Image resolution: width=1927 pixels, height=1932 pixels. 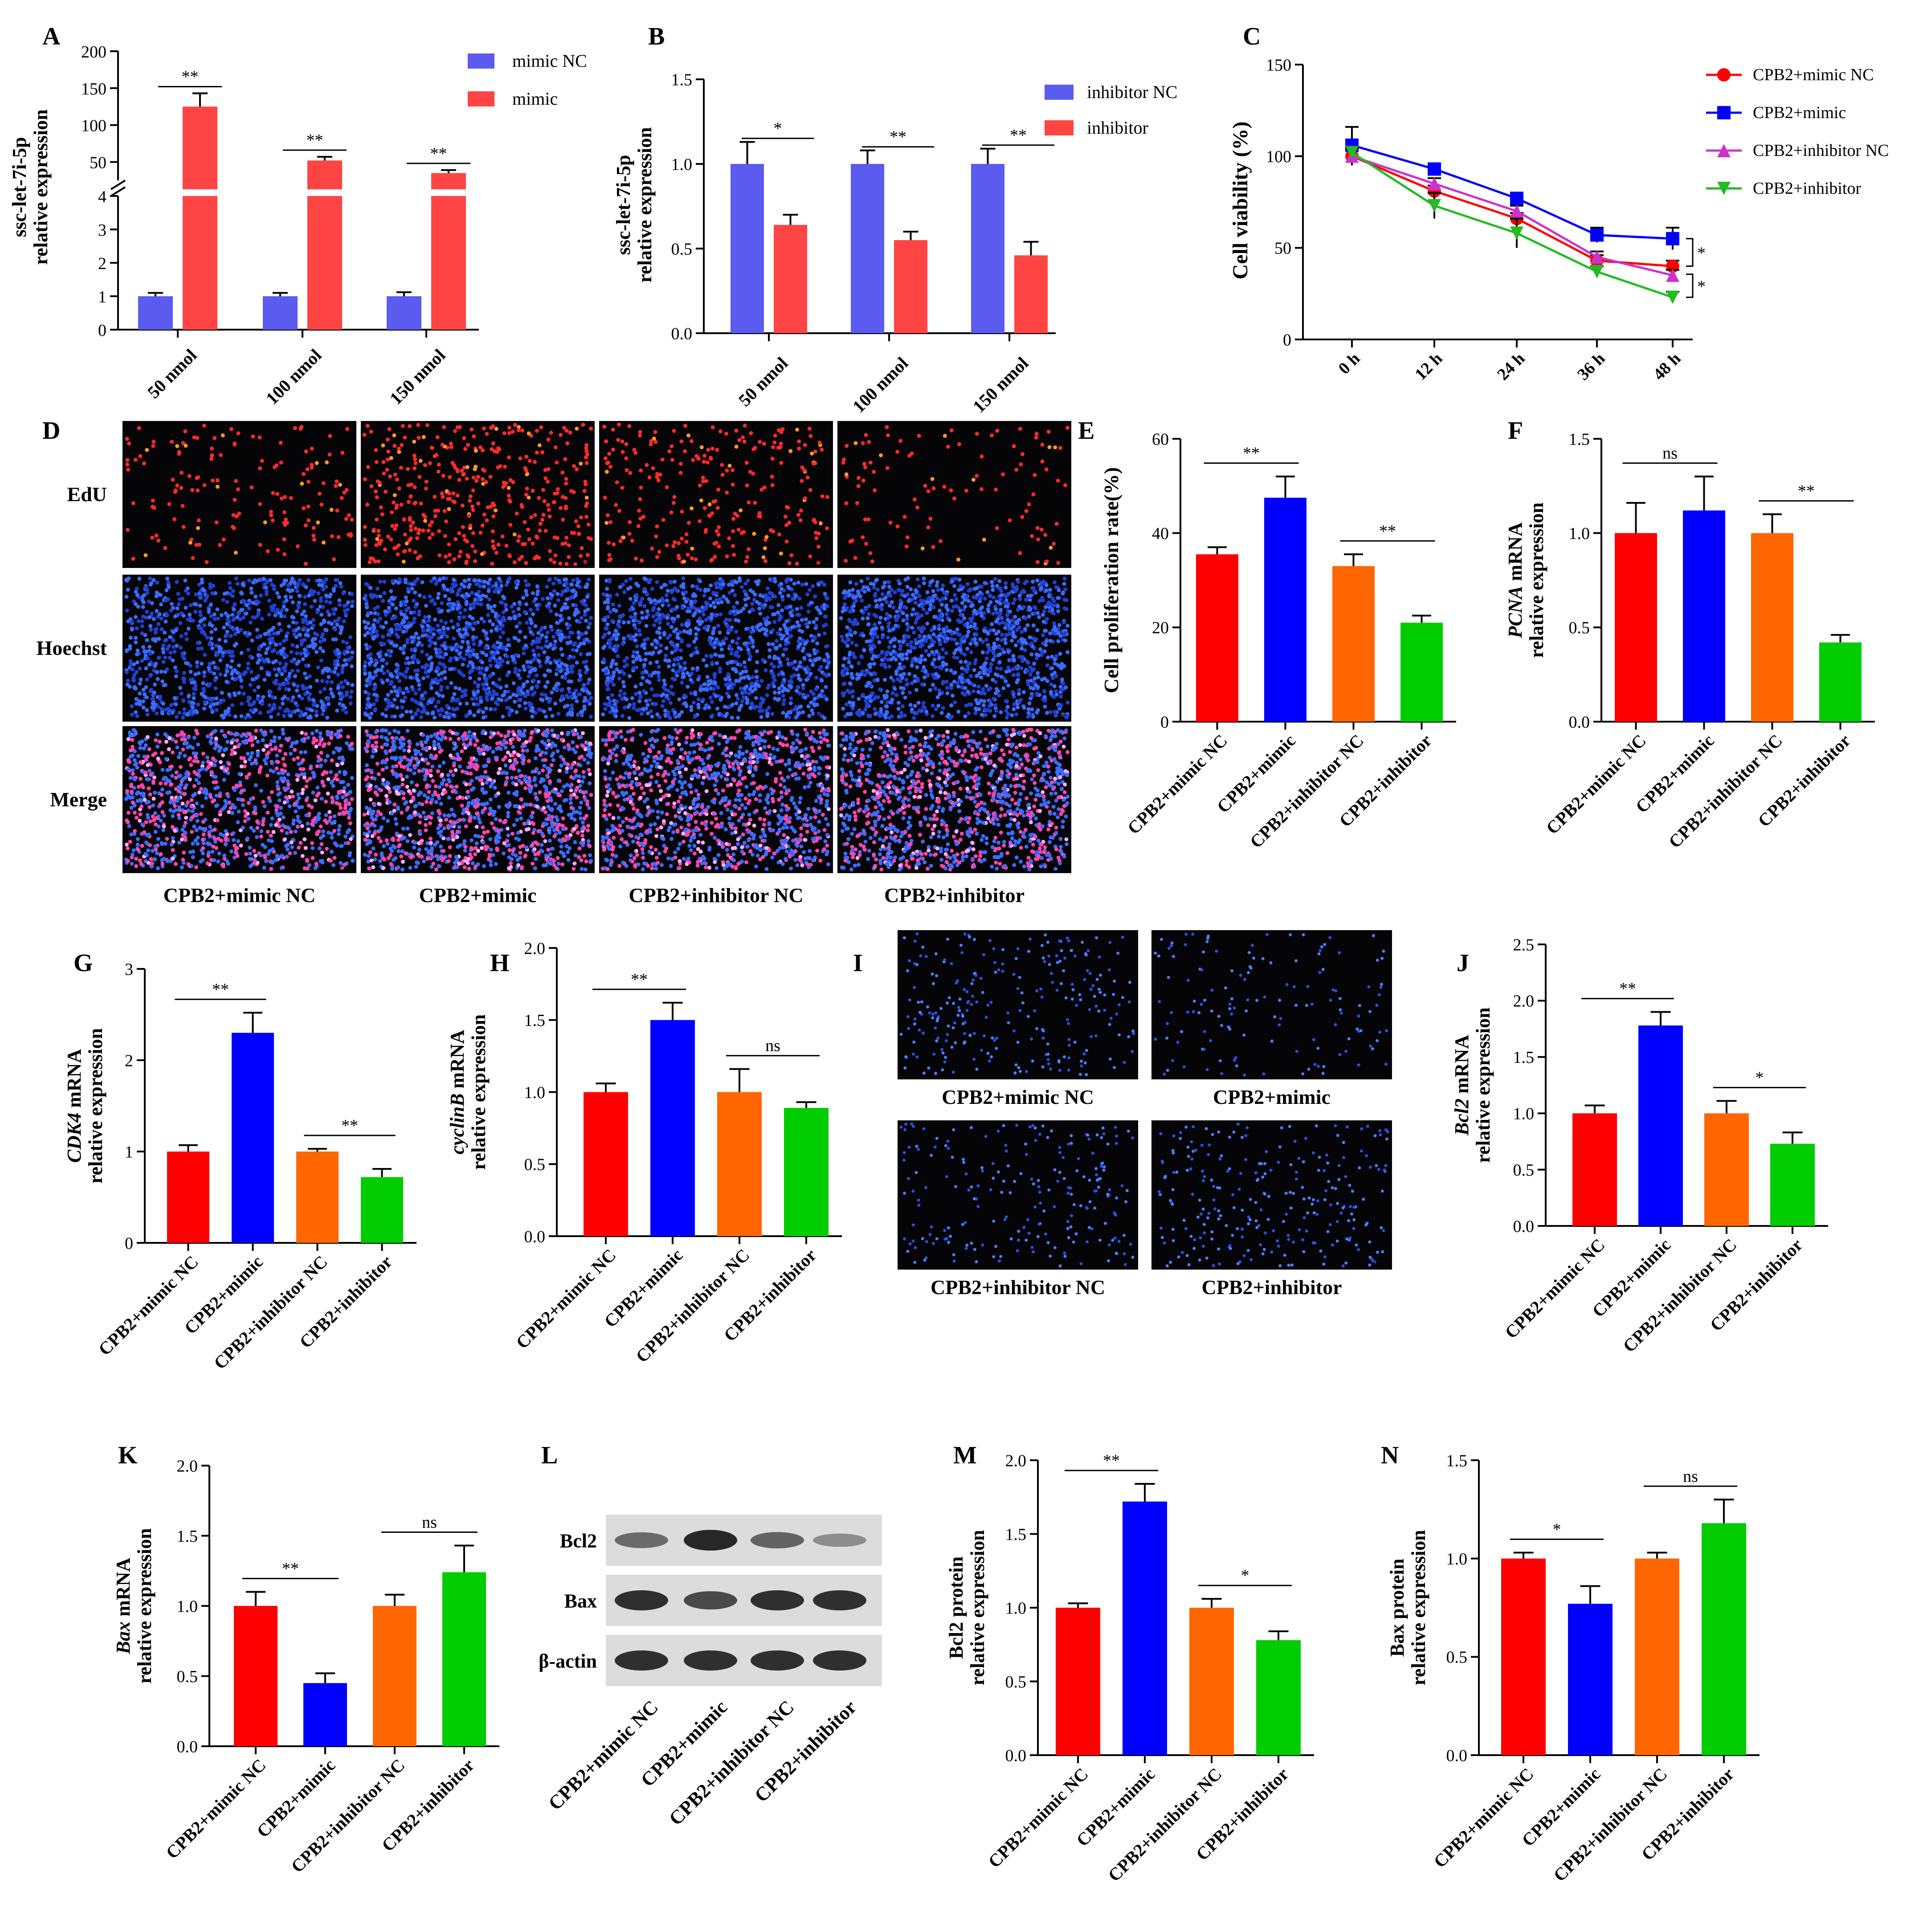 I want to click on y-tick-label: 20, so click(x=1160, y=628).